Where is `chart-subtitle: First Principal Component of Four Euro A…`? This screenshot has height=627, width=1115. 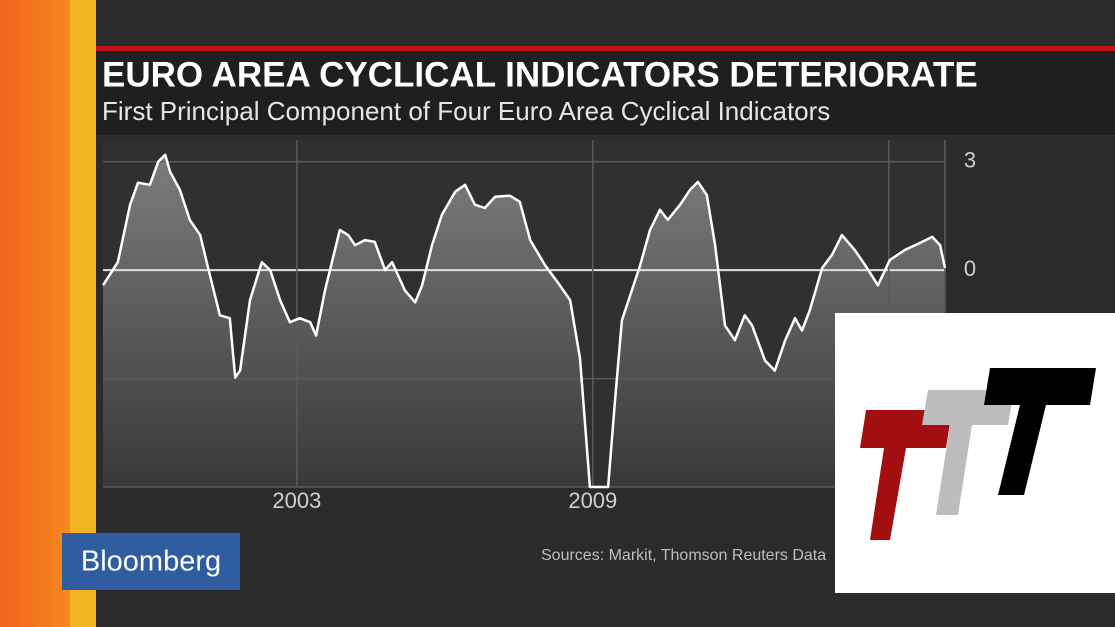 chart-subtitle: First Principal Component of Four Euro A… is located at coordinates (466, 111).